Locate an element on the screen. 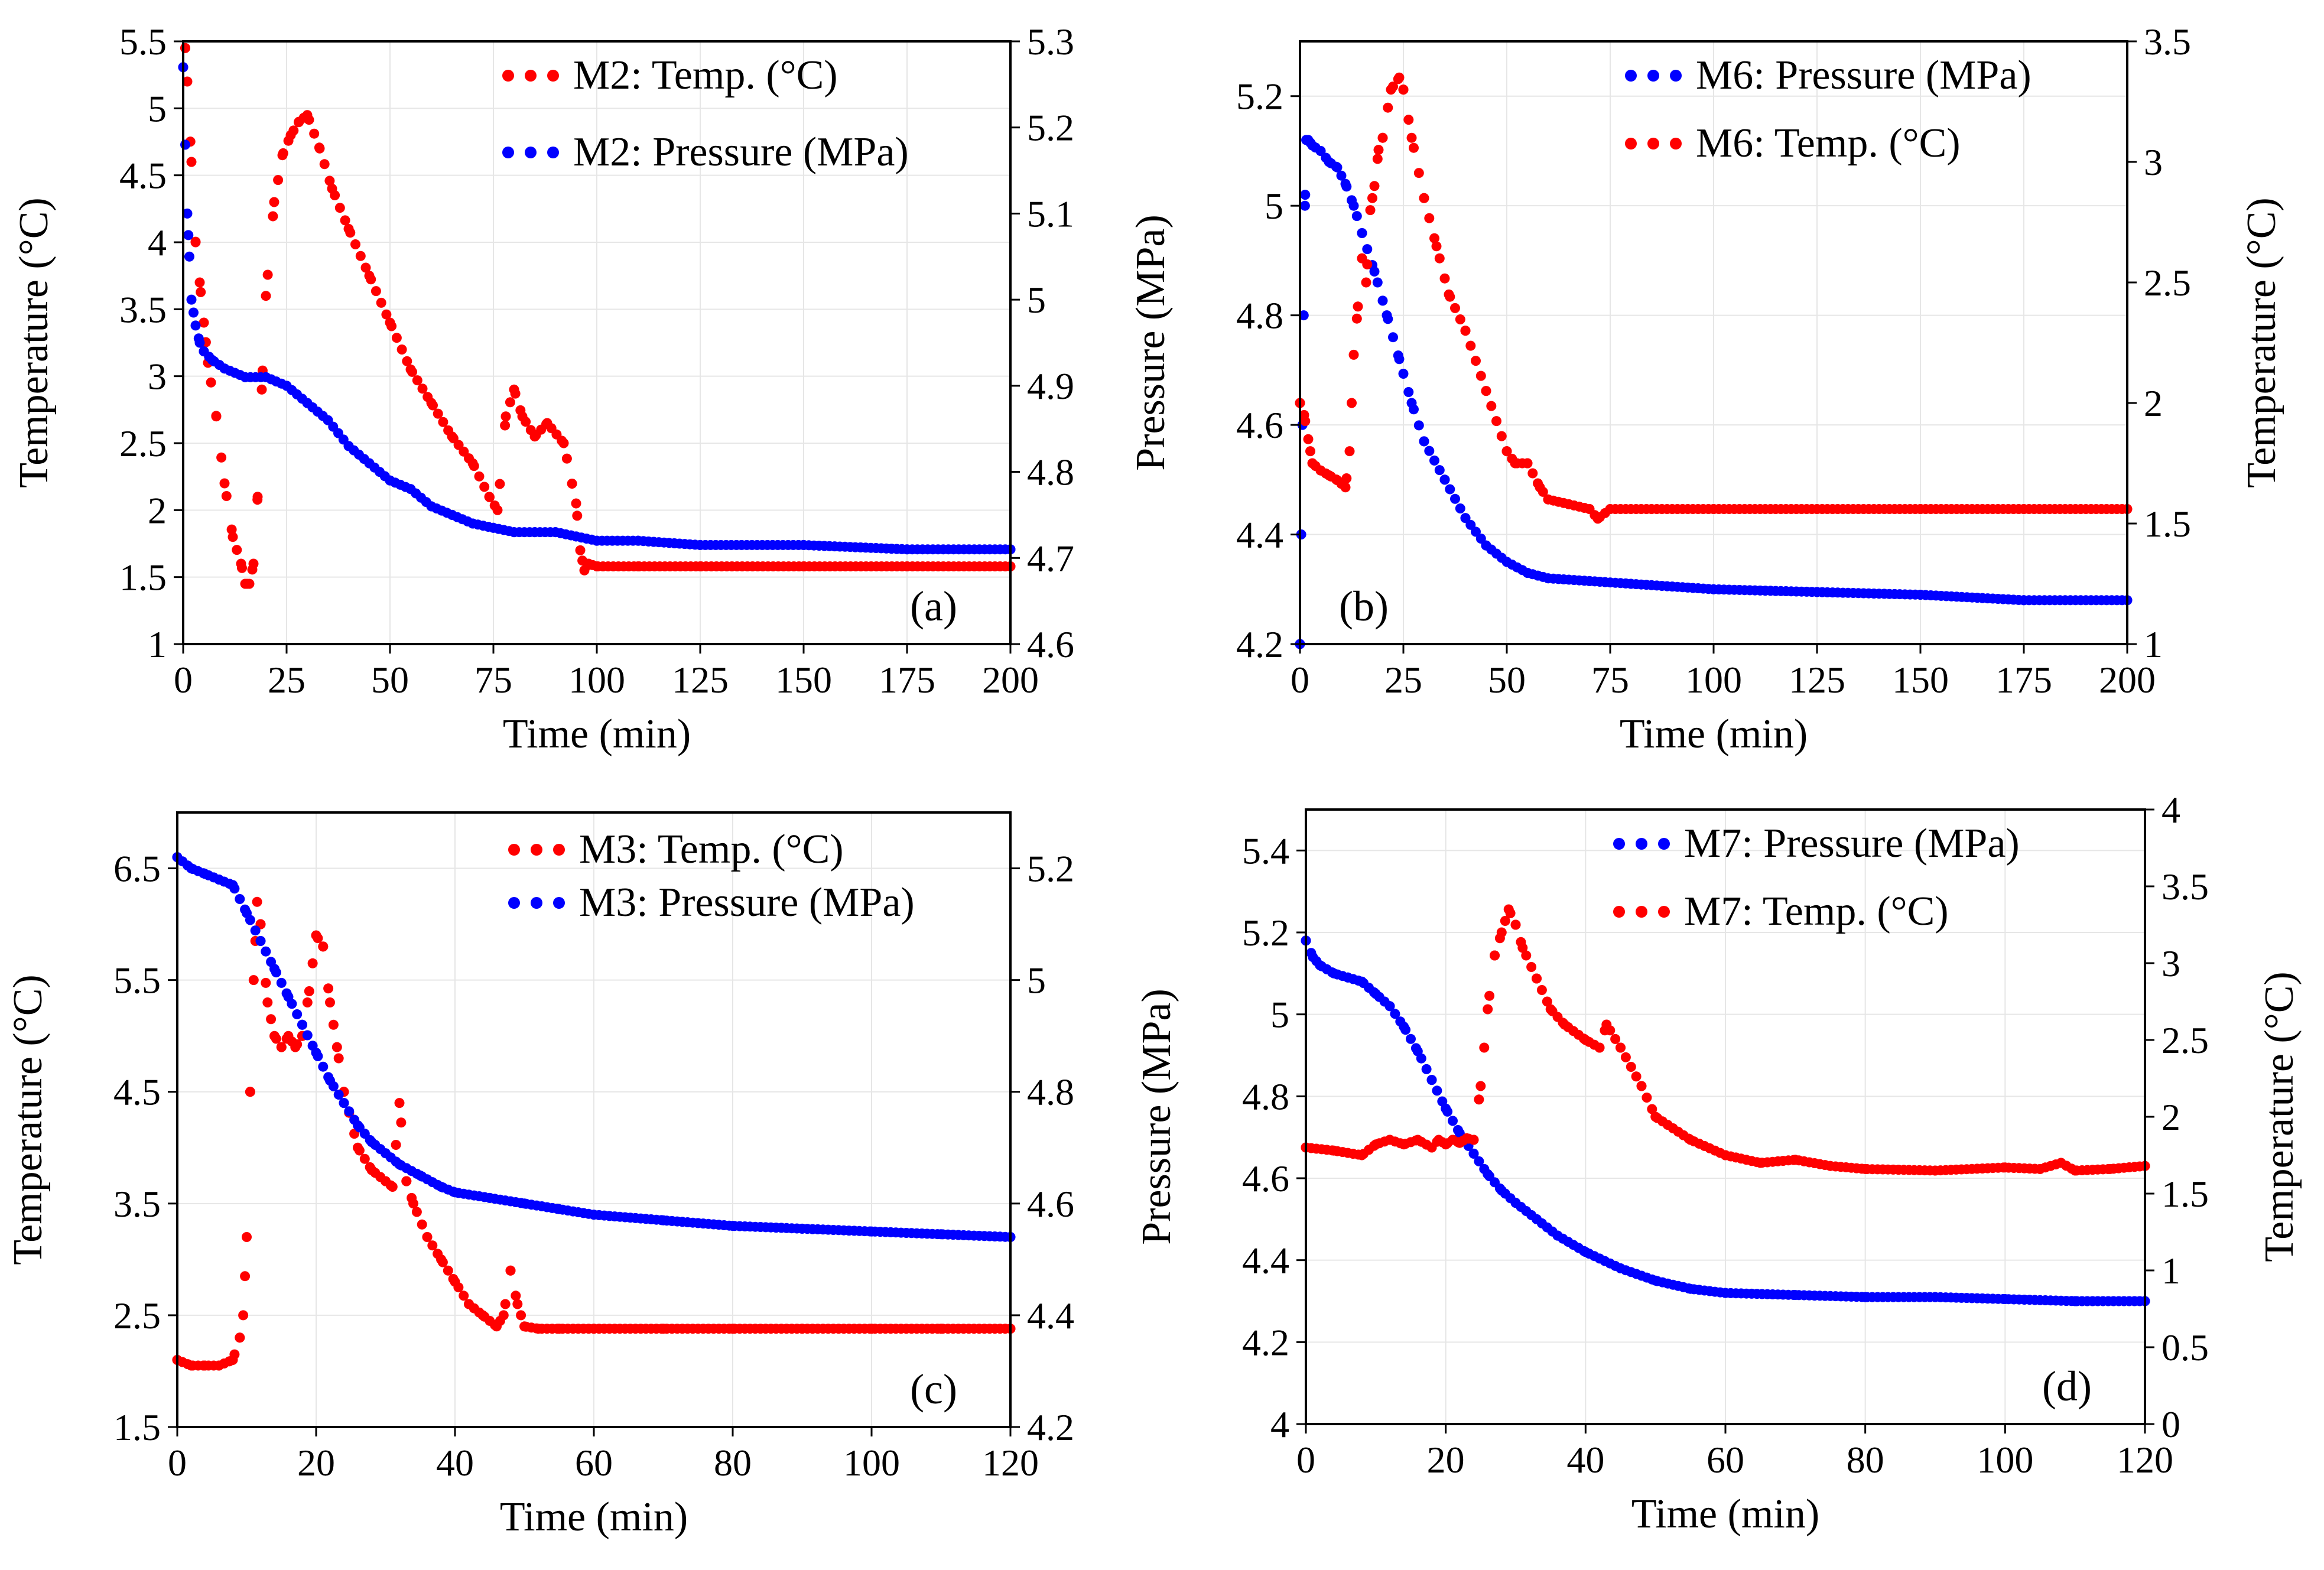 The image size is (2324, 1570). x-tick-label: 75 is located at coordinates (1610, 680).